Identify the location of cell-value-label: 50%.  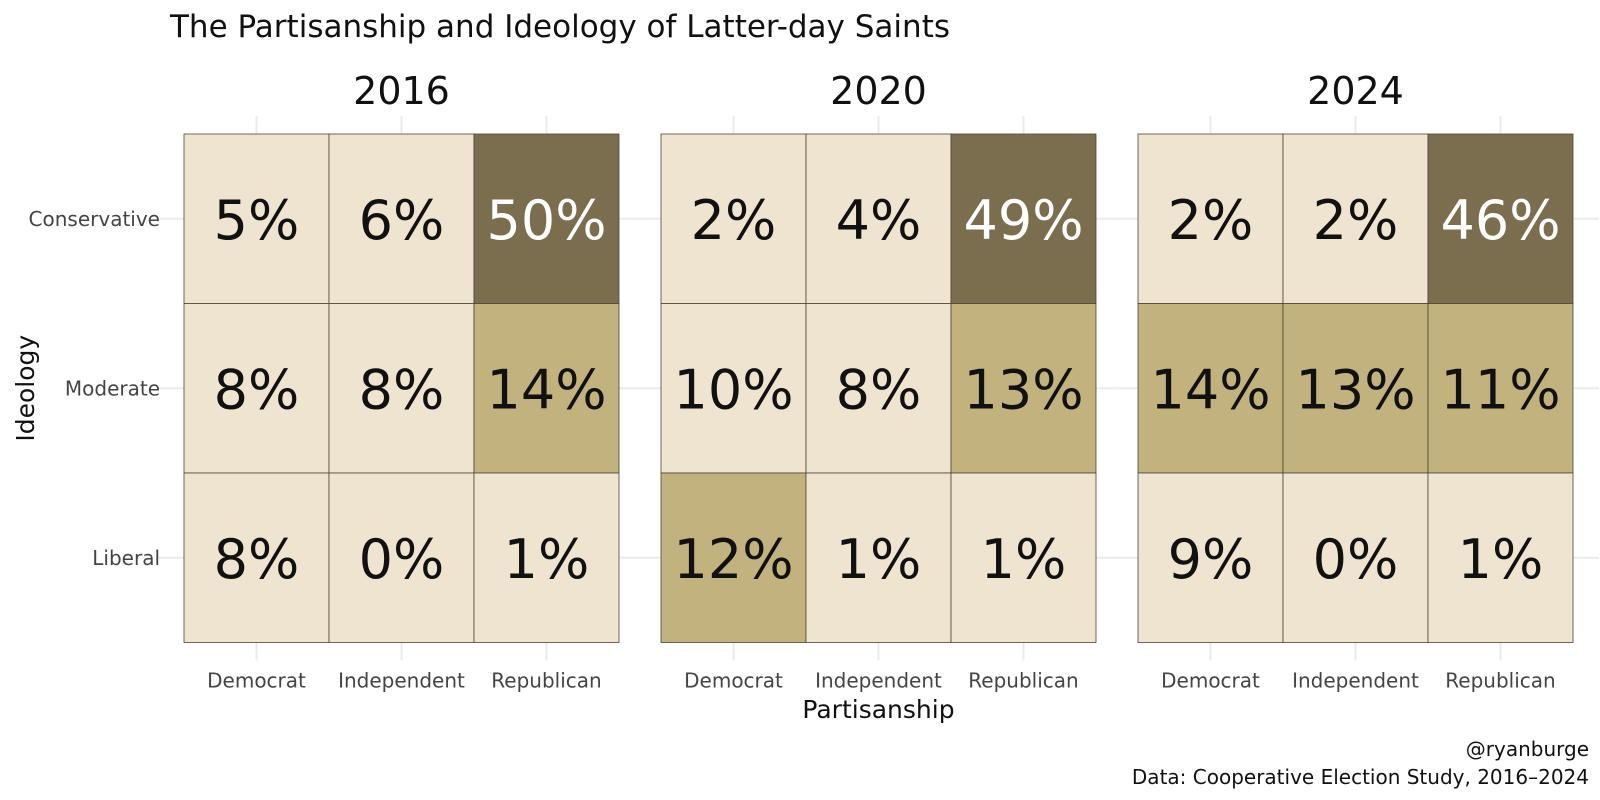
(546, 220).